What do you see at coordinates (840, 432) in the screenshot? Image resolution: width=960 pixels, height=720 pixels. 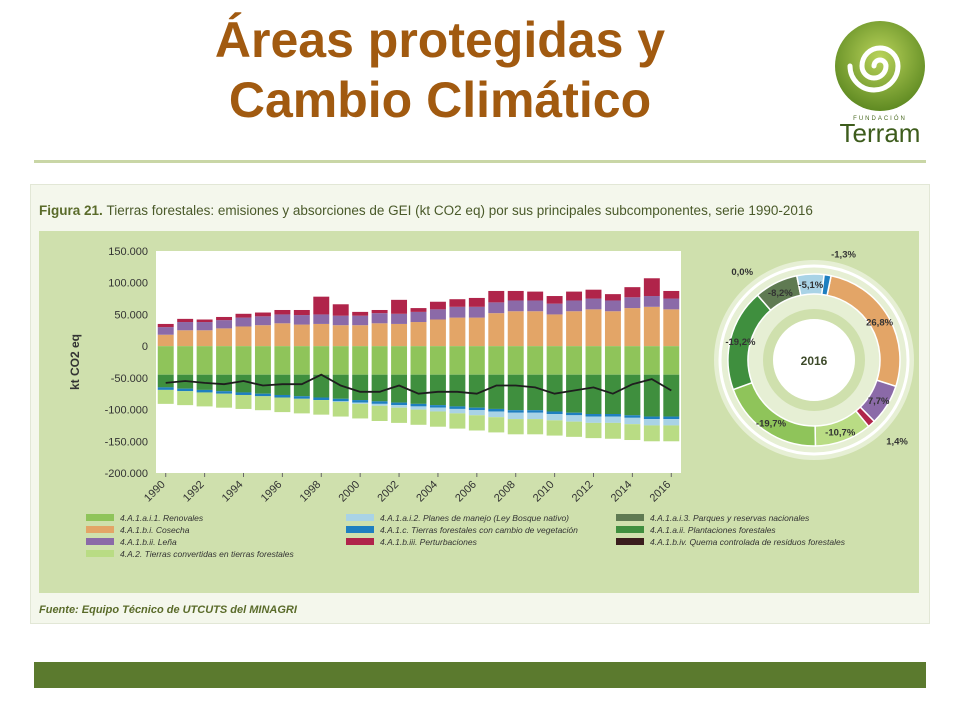 I see `donut-slice-label: -10,7%` at bounding box center [840, 432].